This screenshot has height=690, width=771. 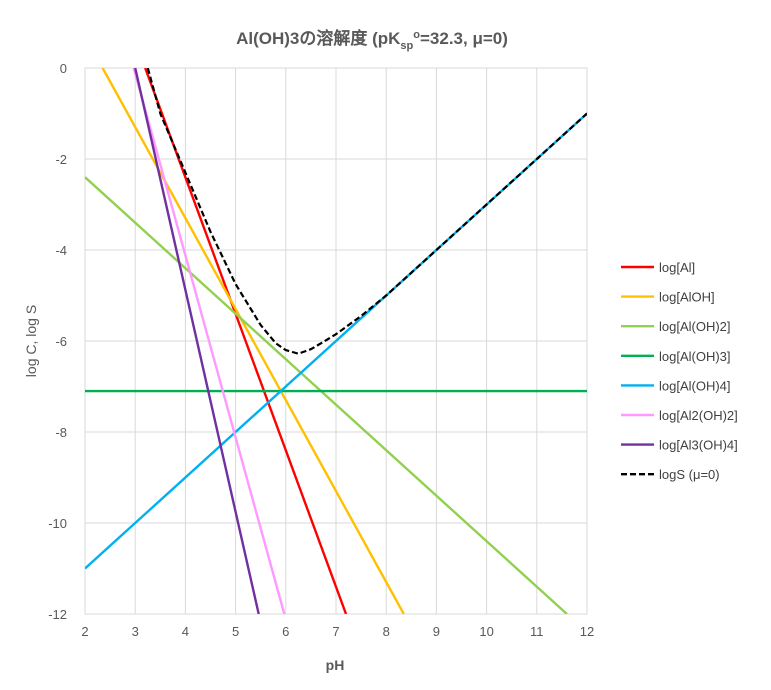 What do you see at coordinates (61, 250) in the screenshot?
I see `y-tick-label: -4` at bounding box center [61, 250].